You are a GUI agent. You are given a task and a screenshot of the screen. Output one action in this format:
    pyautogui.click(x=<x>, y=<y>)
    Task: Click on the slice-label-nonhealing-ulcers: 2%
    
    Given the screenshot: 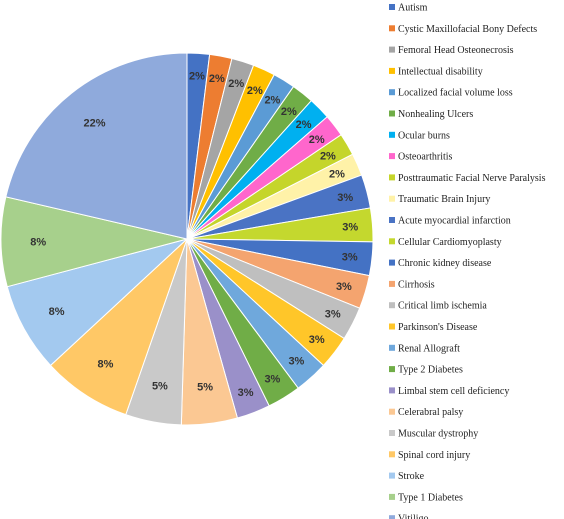 What is the action you would take?
    pyautogui.click(x=289, y=112)
    